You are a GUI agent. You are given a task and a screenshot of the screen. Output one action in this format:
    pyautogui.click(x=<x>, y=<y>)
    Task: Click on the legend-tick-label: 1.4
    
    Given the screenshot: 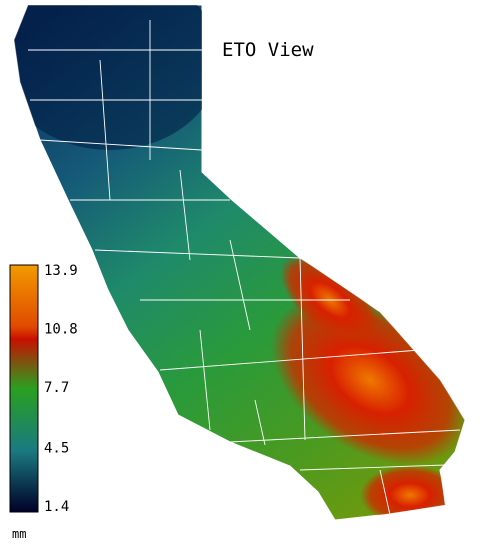 What is the action you would take?
    pyautogui.click(x=56, y=507)
    